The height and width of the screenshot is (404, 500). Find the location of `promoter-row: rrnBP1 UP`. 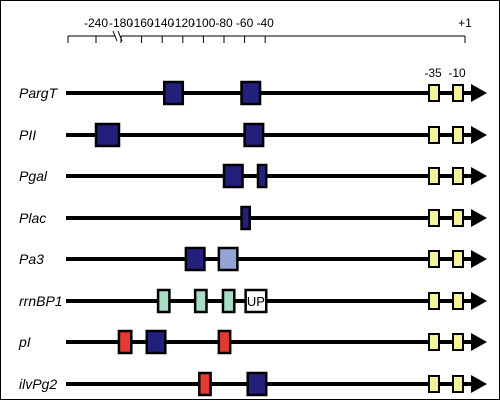

promoter-row: rrnBP1 UP is located at coordinates (253, 301).